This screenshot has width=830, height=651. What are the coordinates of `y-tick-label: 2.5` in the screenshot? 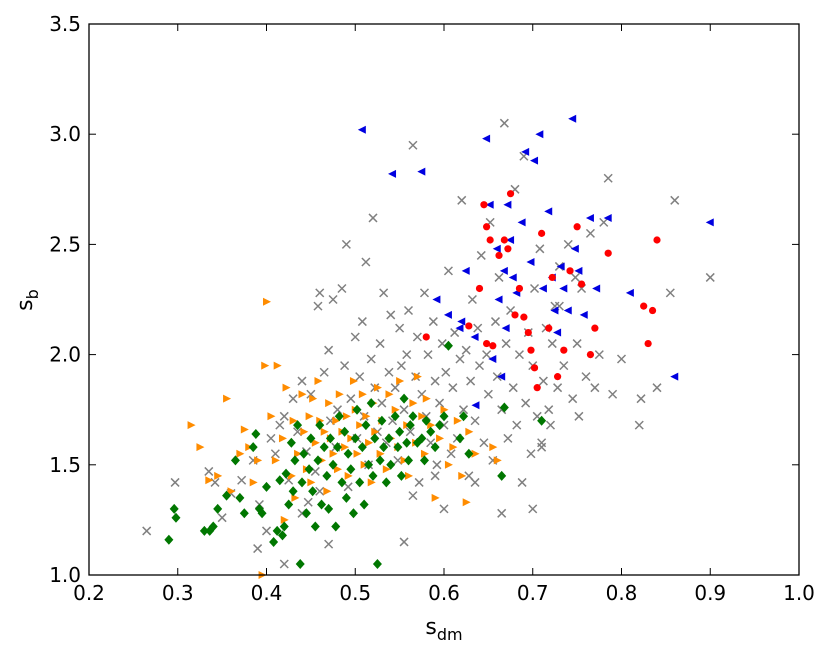 It's located at (65, 244).